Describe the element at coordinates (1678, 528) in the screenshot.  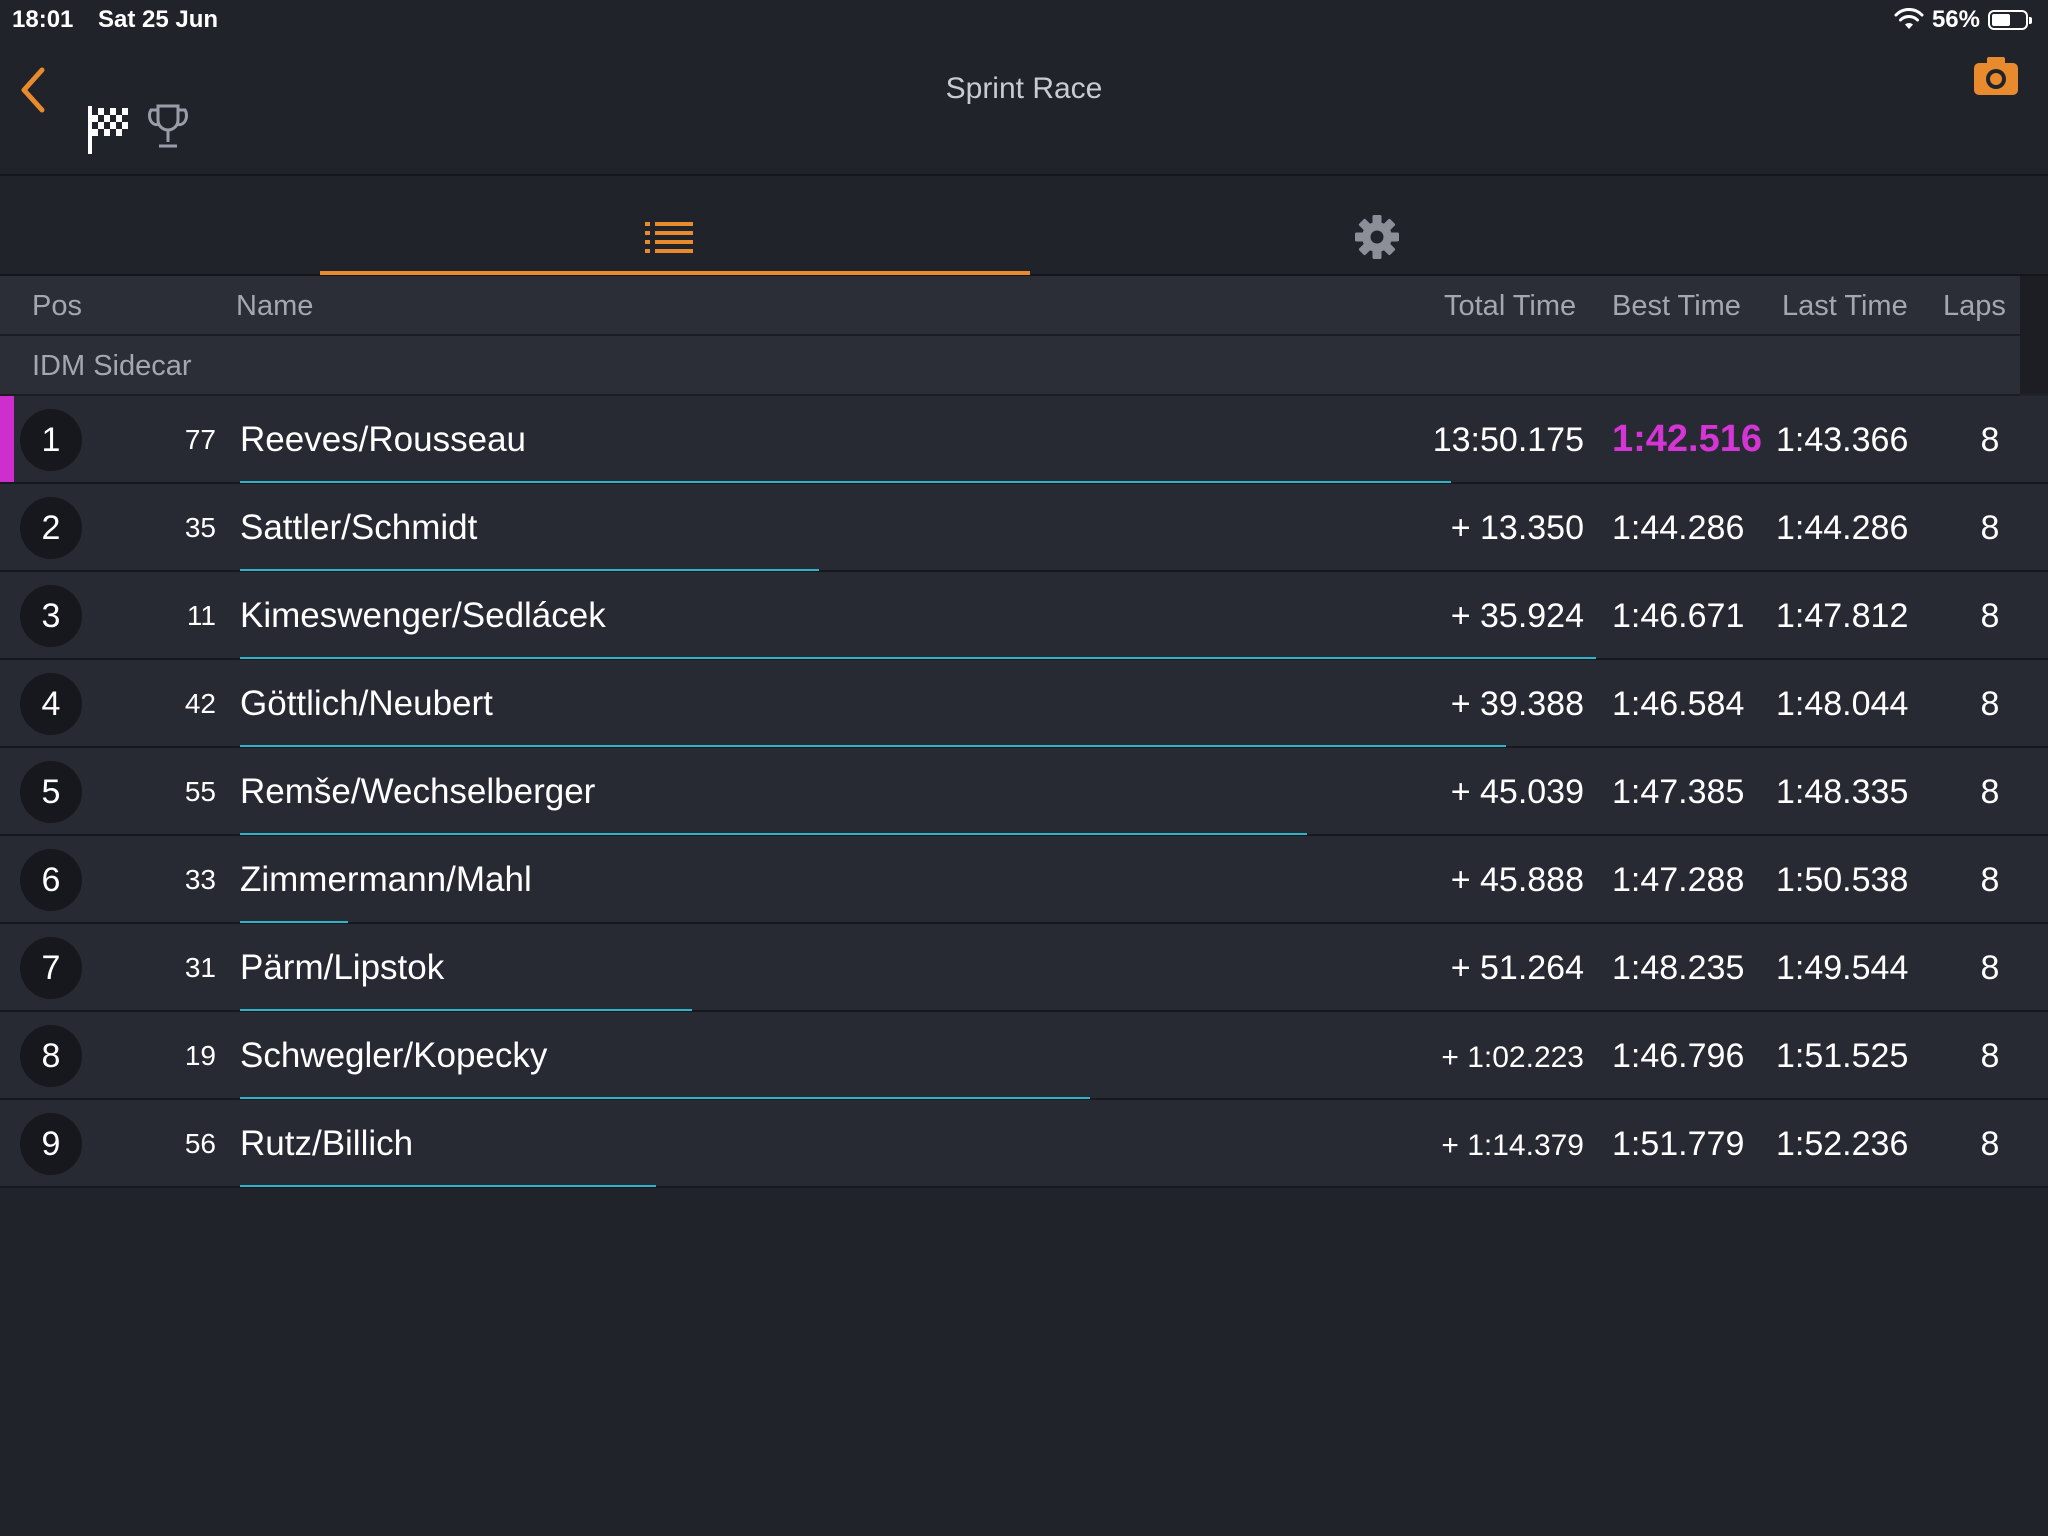
I see `best-time: 1:44.286` at that location.